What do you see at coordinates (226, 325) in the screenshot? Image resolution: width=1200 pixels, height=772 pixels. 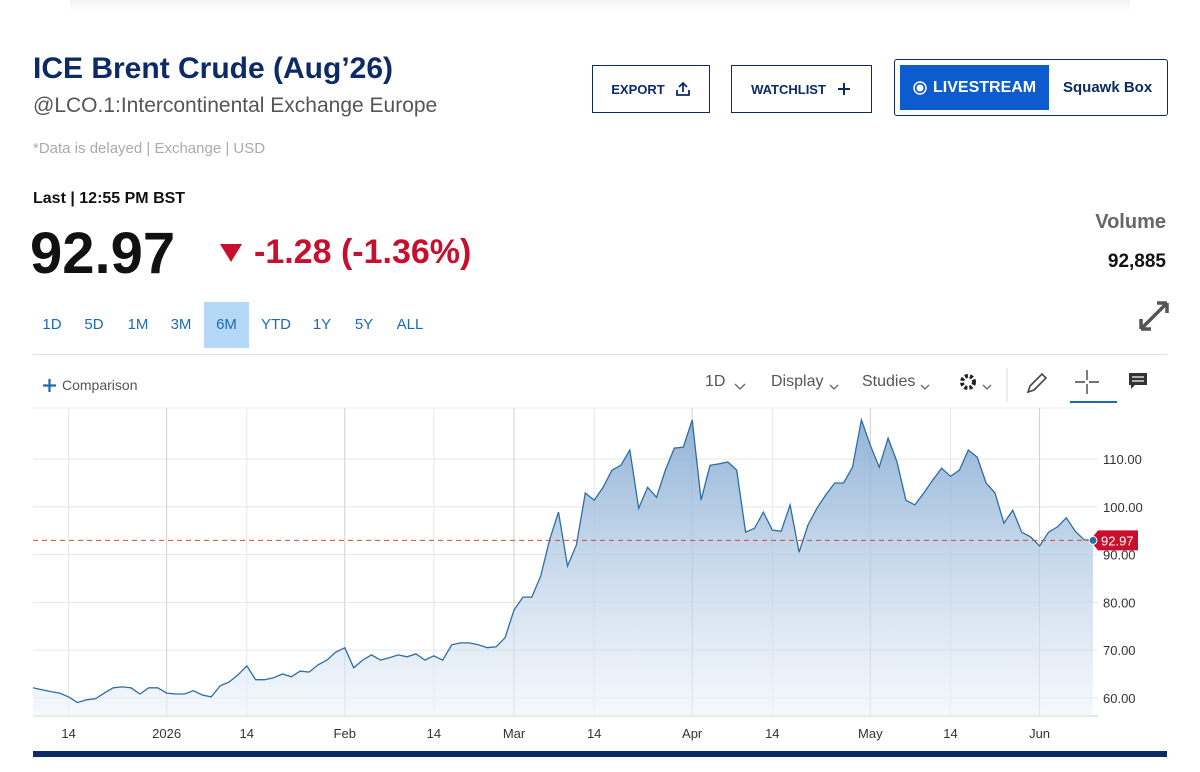 I see `range-tab-active: 6M` at bounding box center [226, 325].